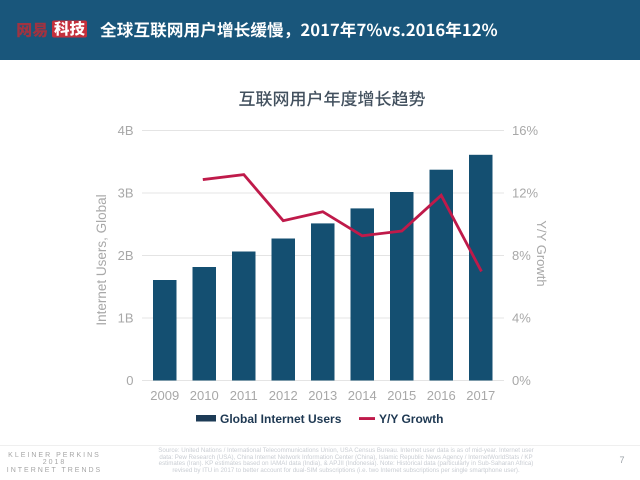 The image size is (640, 480). What do you see at coordinates (164, 395) in the screenshot?
I see `svg-text: 2009` at bounding box center [164, 395].